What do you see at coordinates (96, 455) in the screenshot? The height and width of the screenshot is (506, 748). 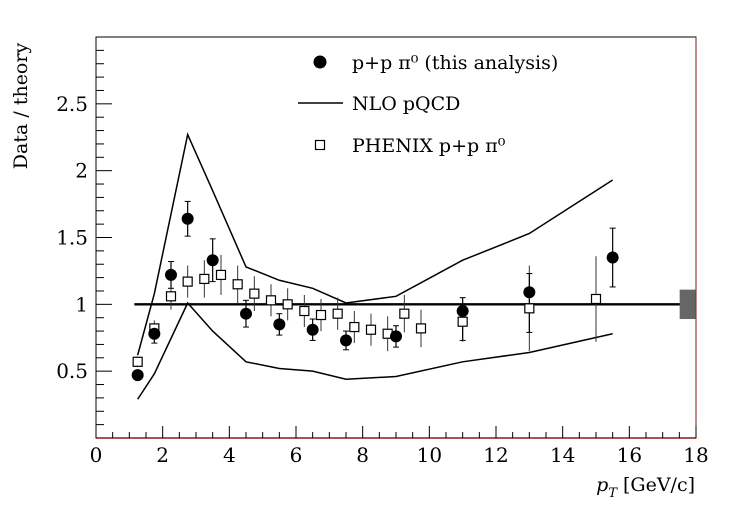 I see `x-tick-label: 0` at bounding box center [96, 455].